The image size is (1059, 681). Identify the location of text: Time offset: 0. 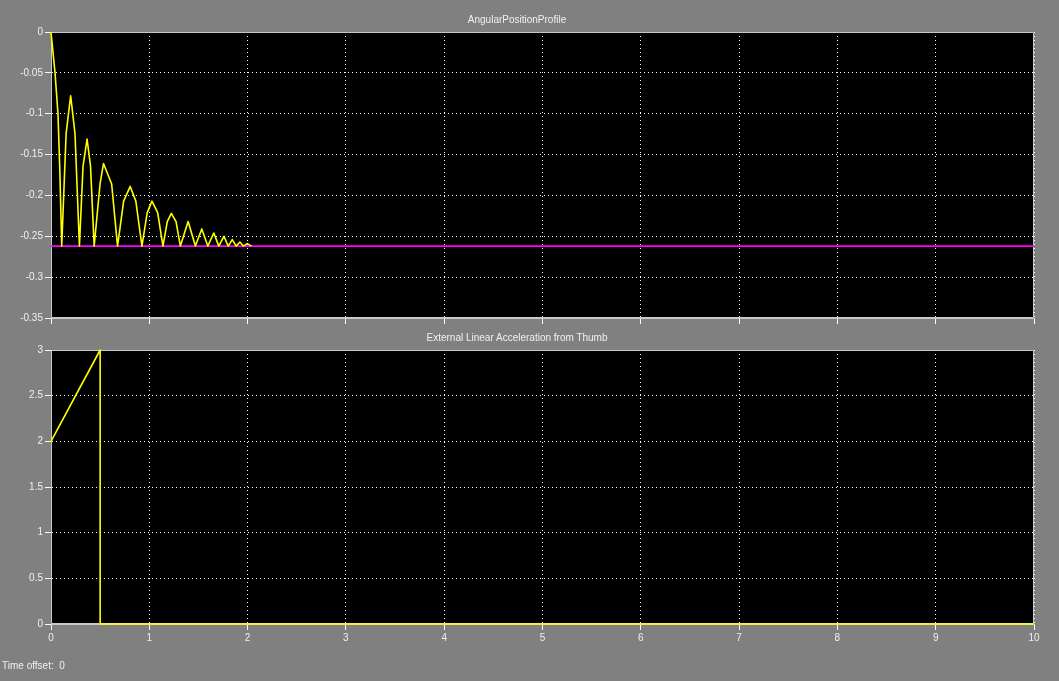
(33, 665).